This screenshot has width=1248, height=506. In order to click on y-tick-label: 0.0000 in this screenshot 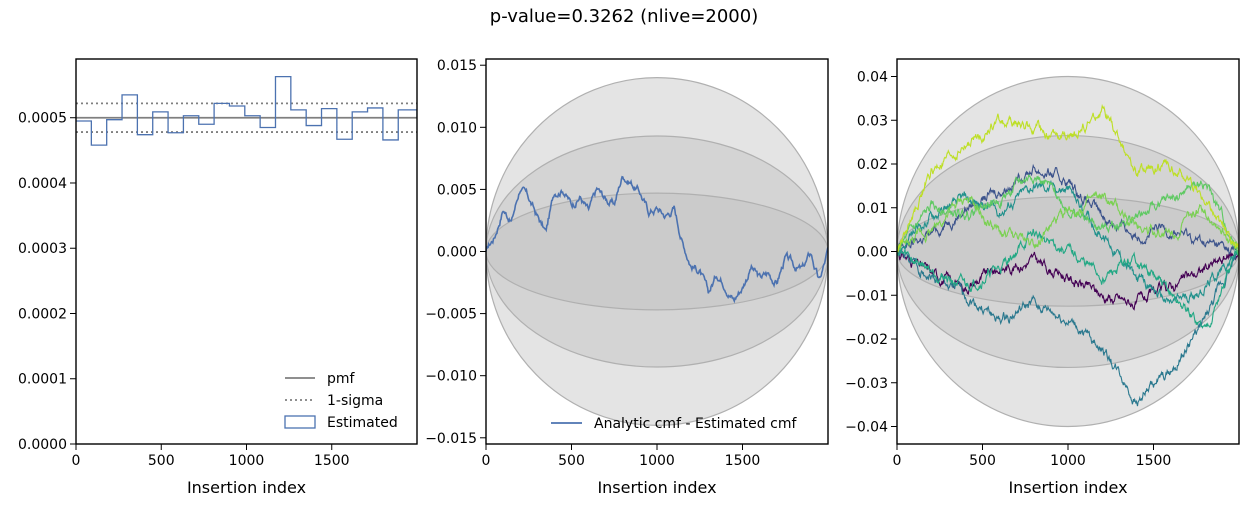, I will do `click(42, 445)`.